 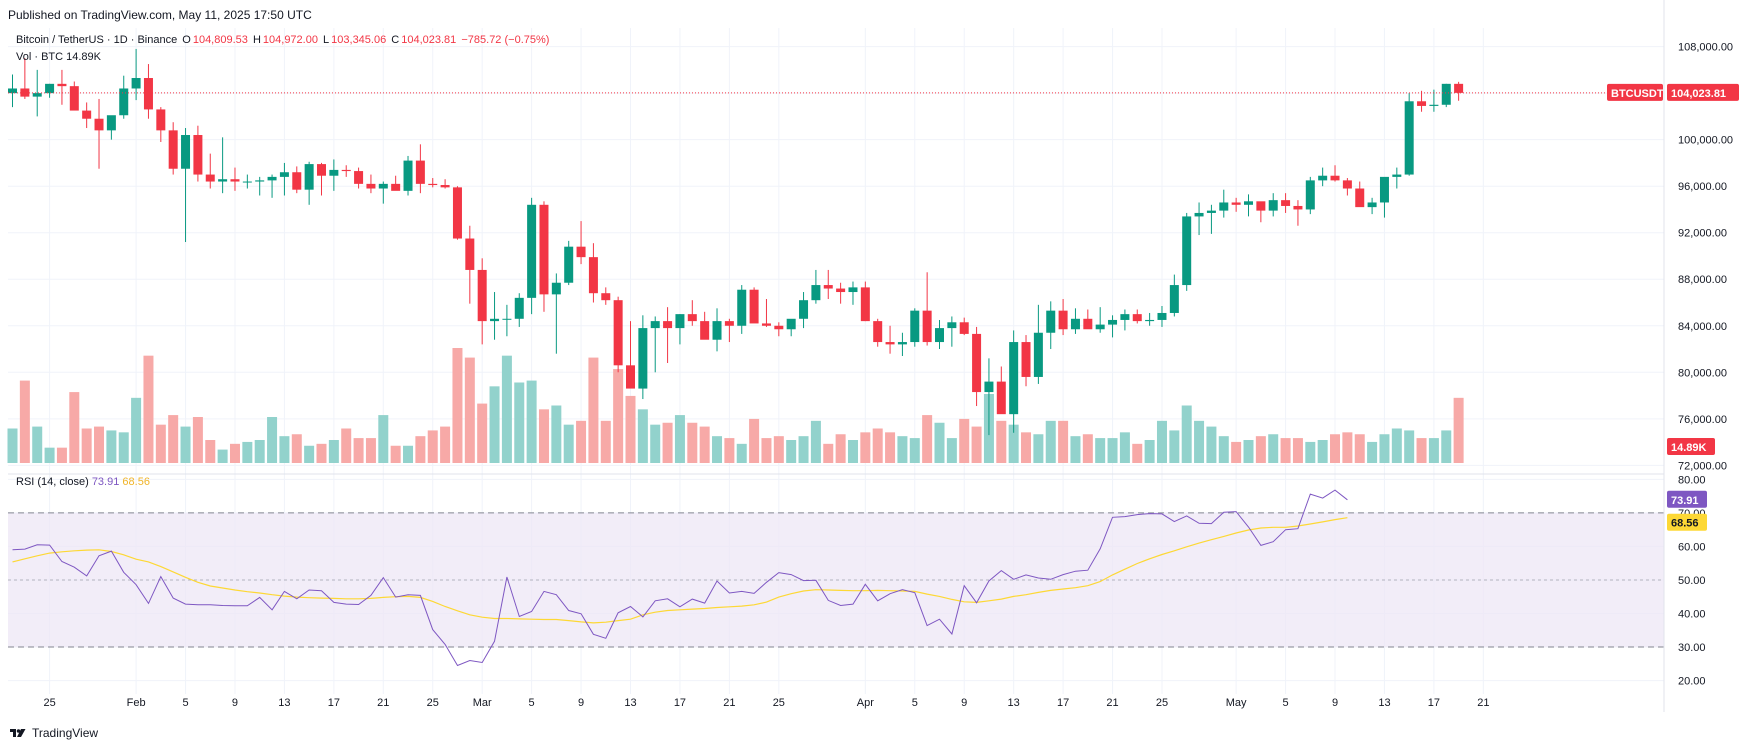 What do you see at coordinates (1384, 703) in the screenshot?
I see `time-tick-label: 13` at bounding box center [1384, 703].